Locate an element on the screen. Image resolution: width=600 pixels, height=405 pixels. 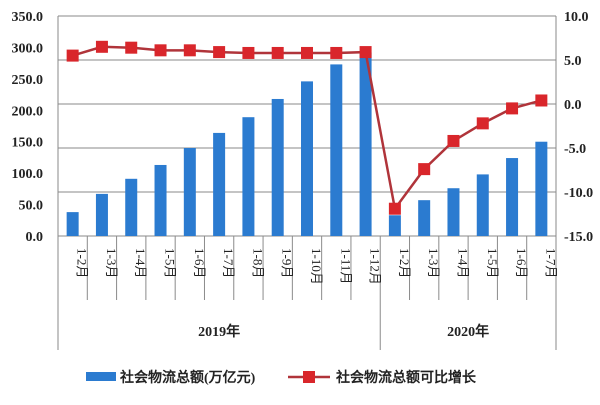
group-label: 2020年 is located at coordinates (468, 331).